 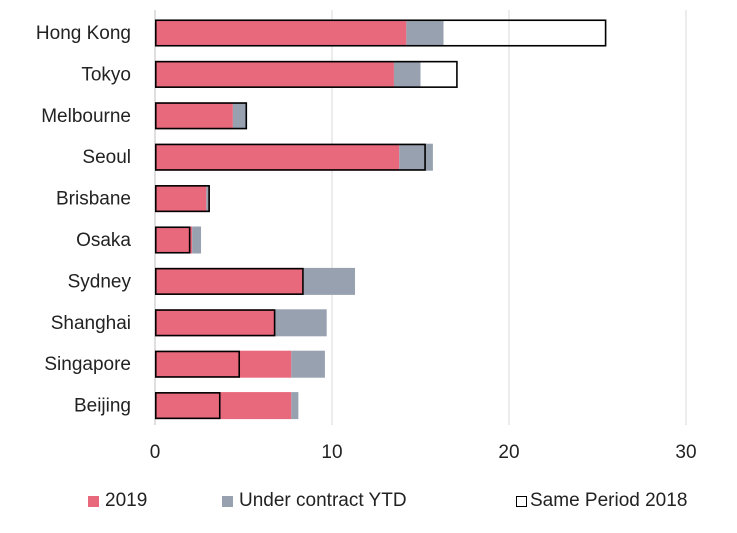 I want to click on legend-item-2019: 2019, so click(x=117, y=501).